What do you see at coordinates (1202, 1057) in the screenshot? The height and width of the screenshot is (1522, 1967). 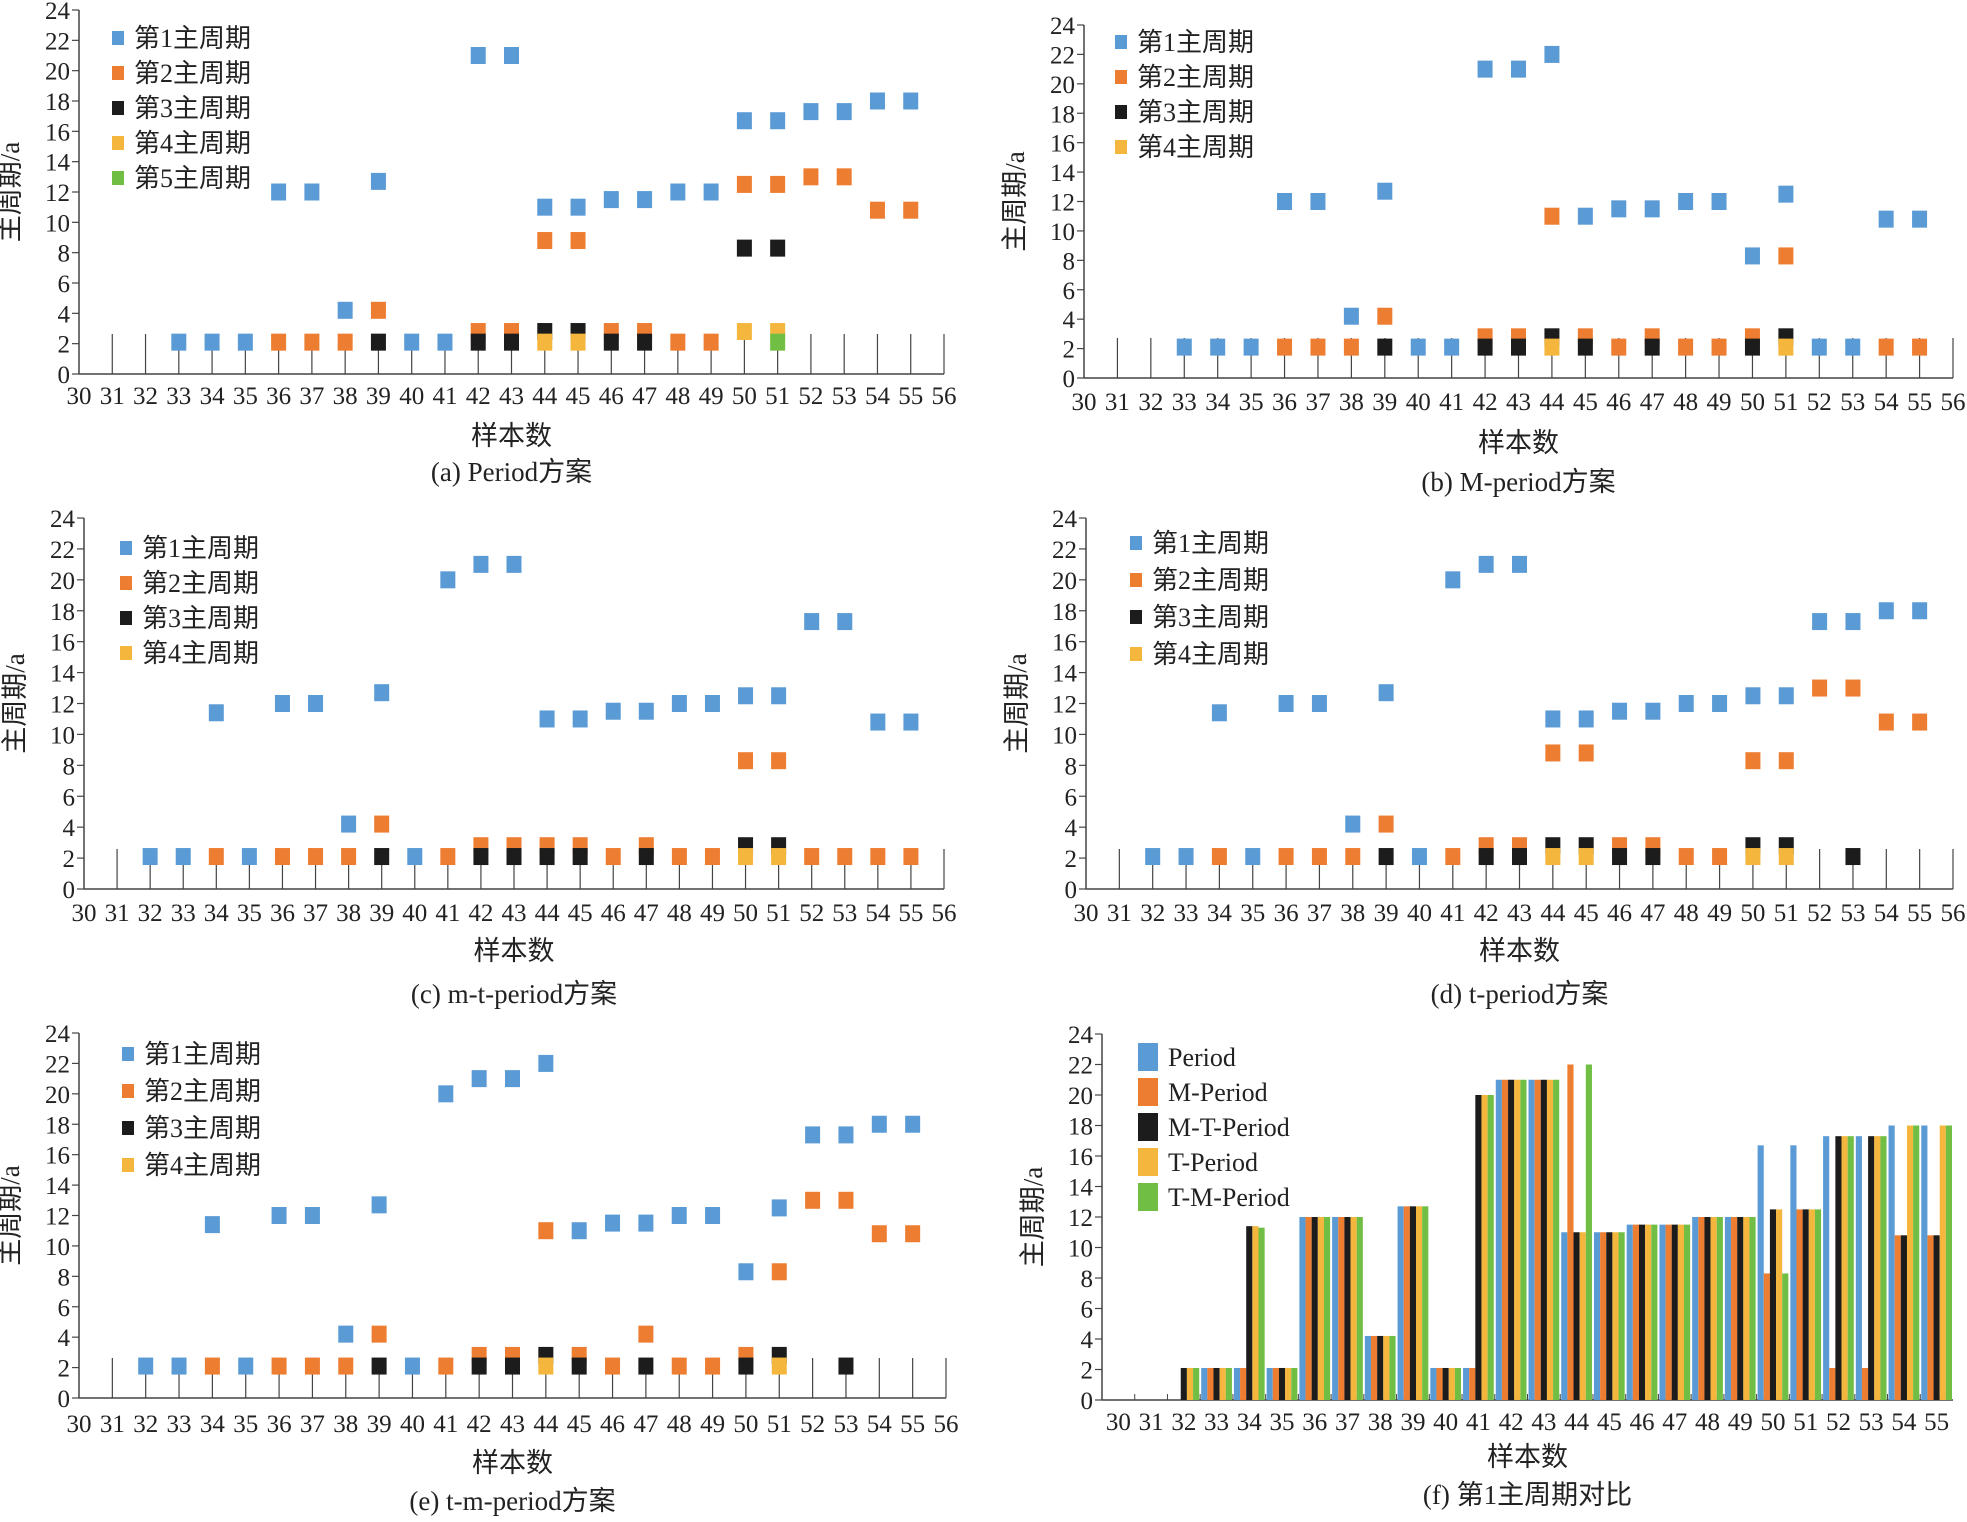 I see `legend-label: Period` at bounding box center [1202, 1057].